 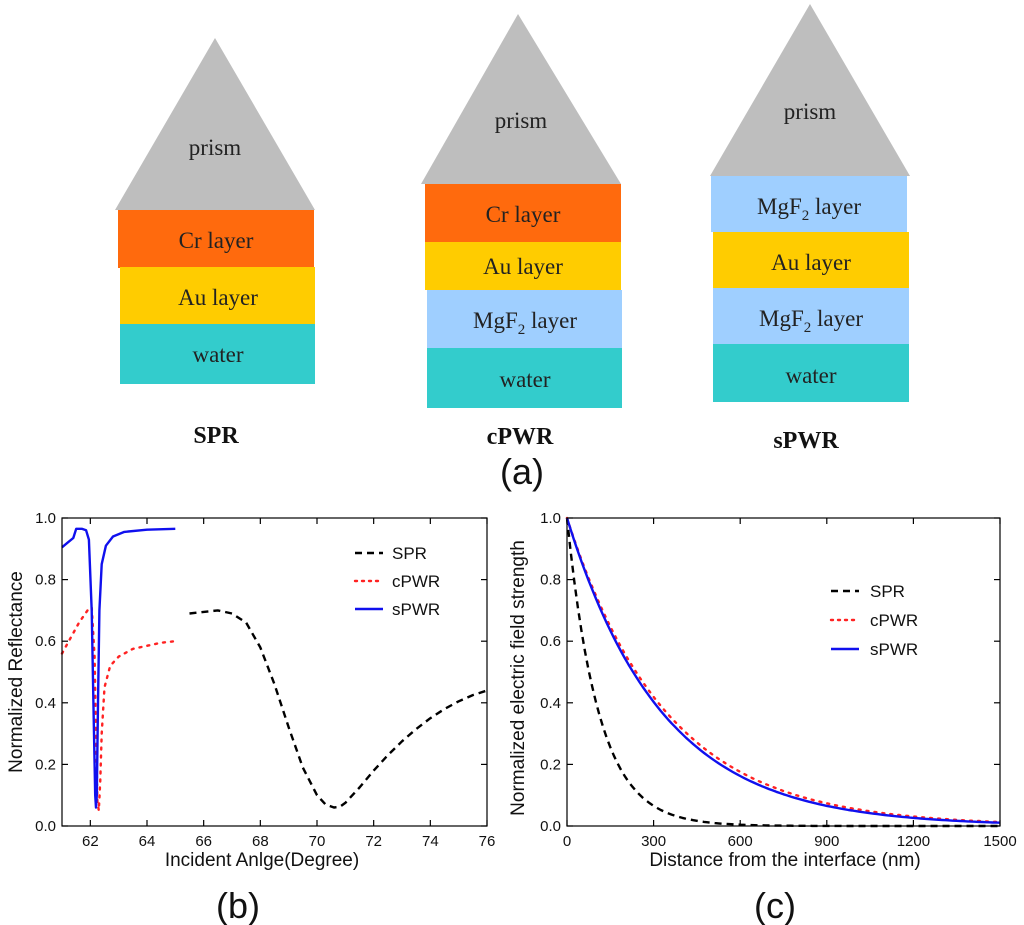 I want to click on c-series, so click(x=783, y=672).